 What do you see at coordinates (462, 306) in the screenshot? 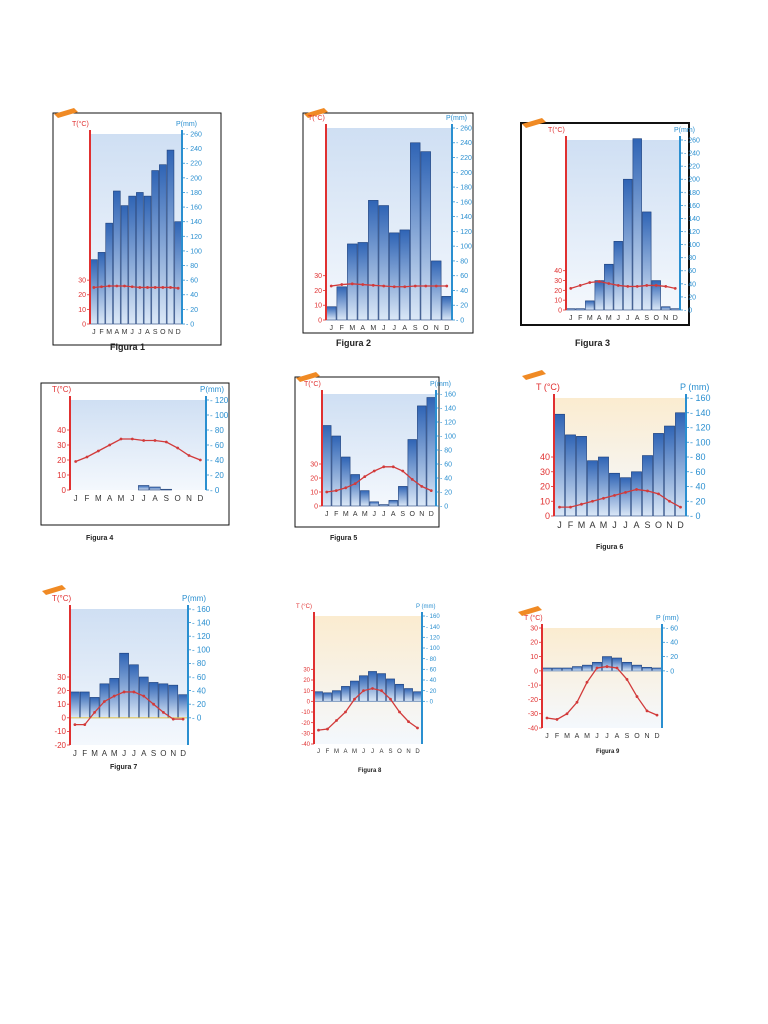
I see `precipitation-tick-label: - 20` at bounding box center [462, 306].